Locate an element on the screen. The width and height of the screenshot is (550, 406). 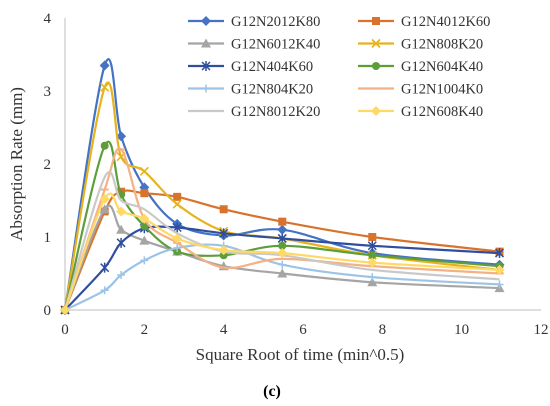
x-tick-label: 0 is located at coordinates (65, 330).